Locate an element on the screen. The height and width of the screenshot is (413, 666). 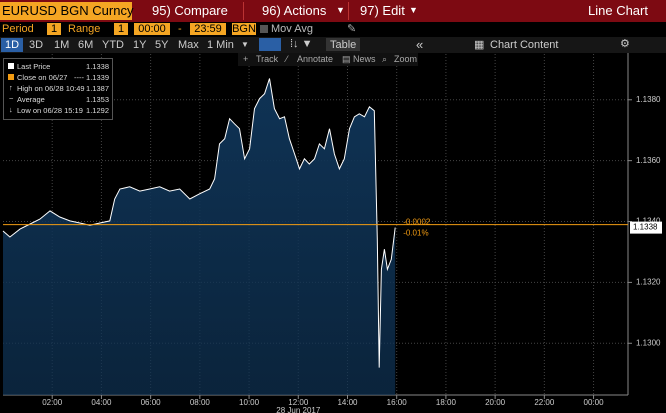
range-button: 5Y is located at coordinates (162, 45).